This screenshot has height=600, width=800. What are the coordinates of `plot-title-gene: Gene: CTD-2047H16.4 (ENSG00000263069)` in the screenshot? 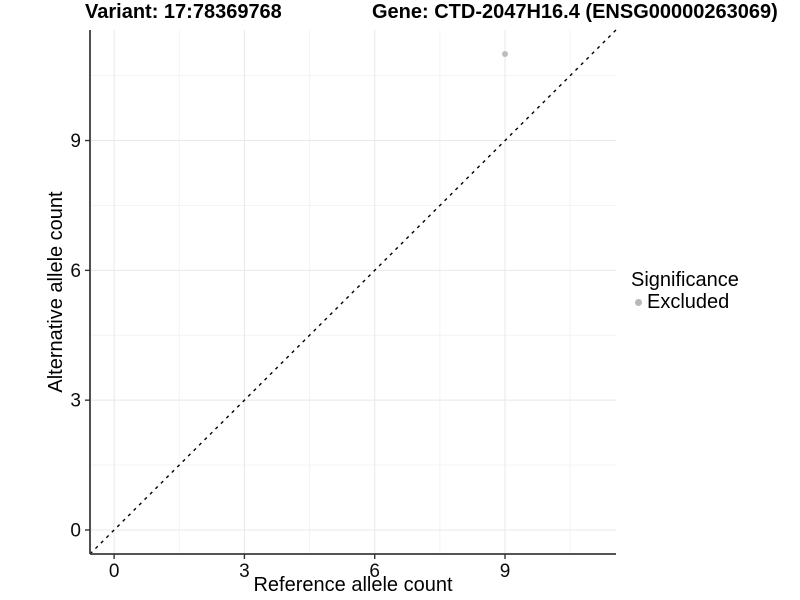 It's located at (575, 12).